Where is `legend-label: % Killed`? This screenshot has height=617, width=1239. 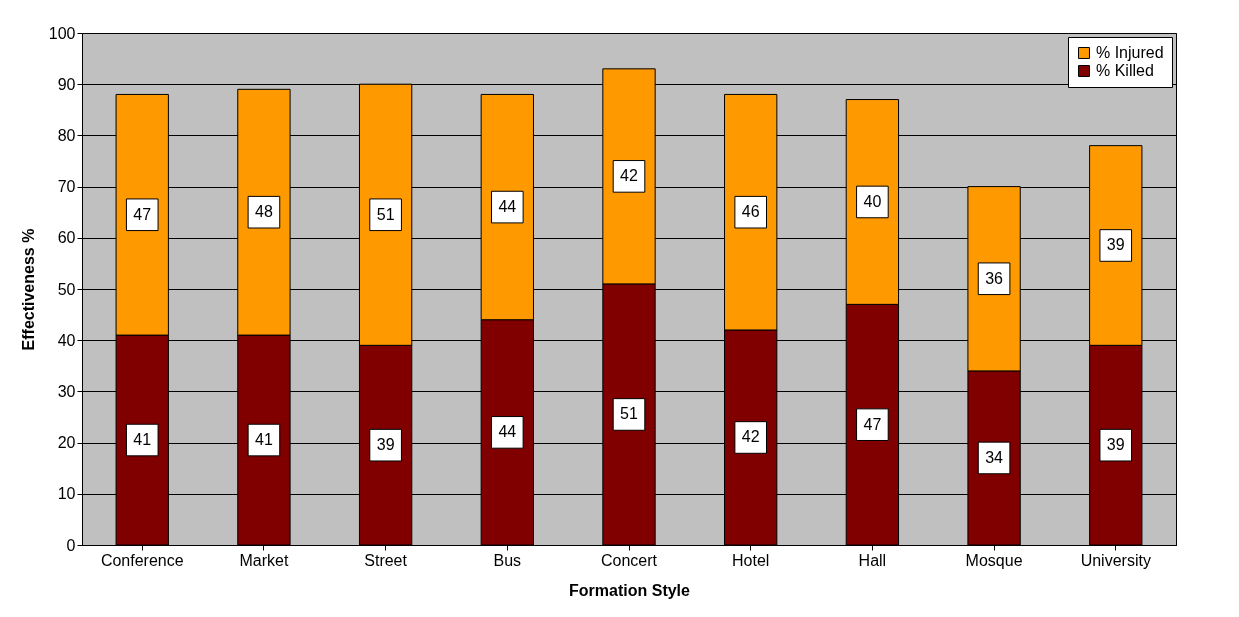 legend-label: % Killed is located at coordinates (1125, 70).